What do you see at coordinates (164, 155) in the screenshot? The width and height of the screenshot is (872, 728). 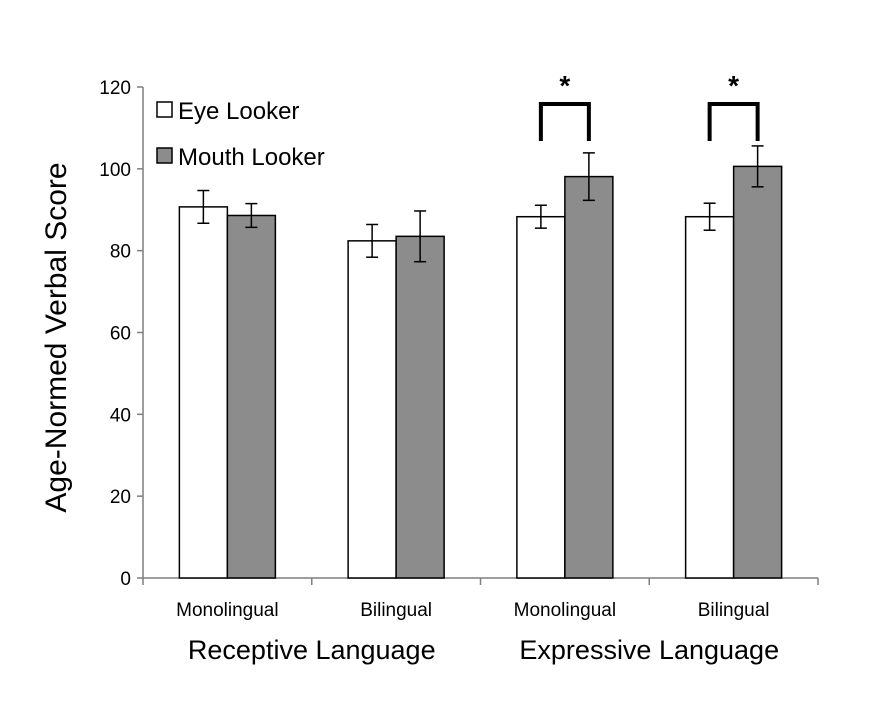 I see `legend-swatch-mouth-looker` at bounding box center [164, 155].